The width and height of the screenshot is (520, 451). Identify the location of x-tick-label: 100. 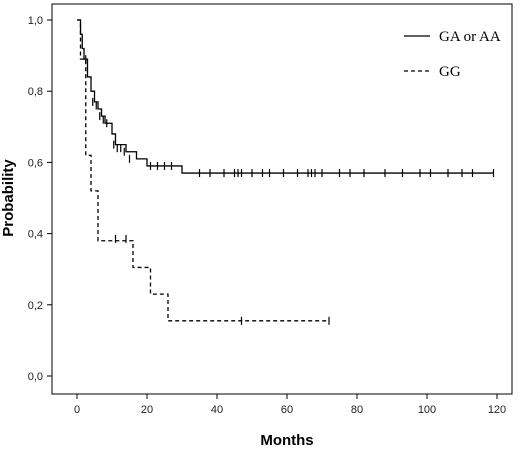
(427, 410).